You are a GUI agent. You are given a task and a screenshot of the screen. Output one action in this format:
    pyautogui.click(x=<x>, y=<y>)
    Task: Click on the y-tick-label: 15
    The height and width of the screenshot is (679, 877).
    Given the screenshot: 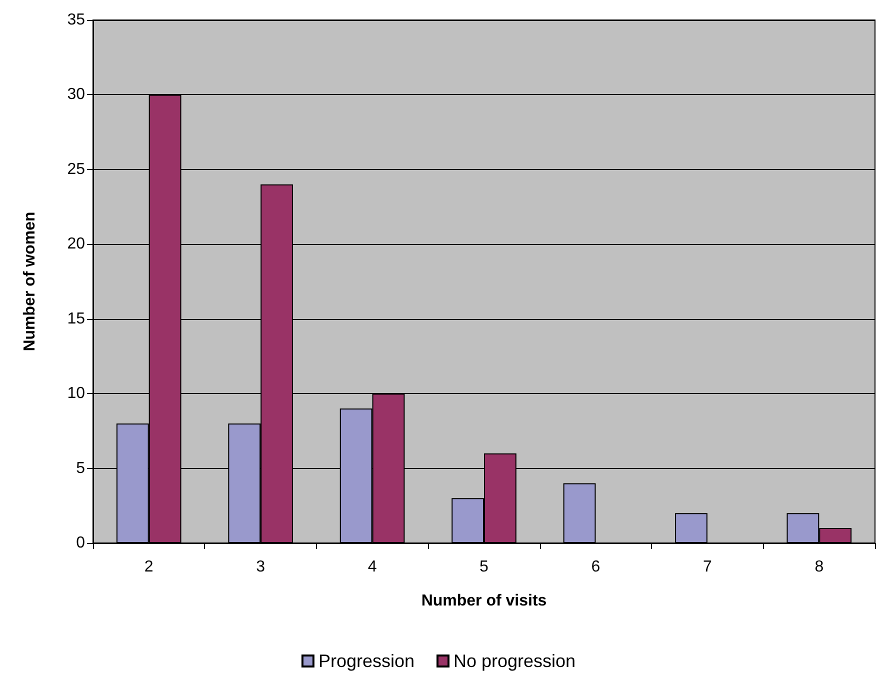 What is the action you would take?
    pyautogui.click(x=76, y=319)
    